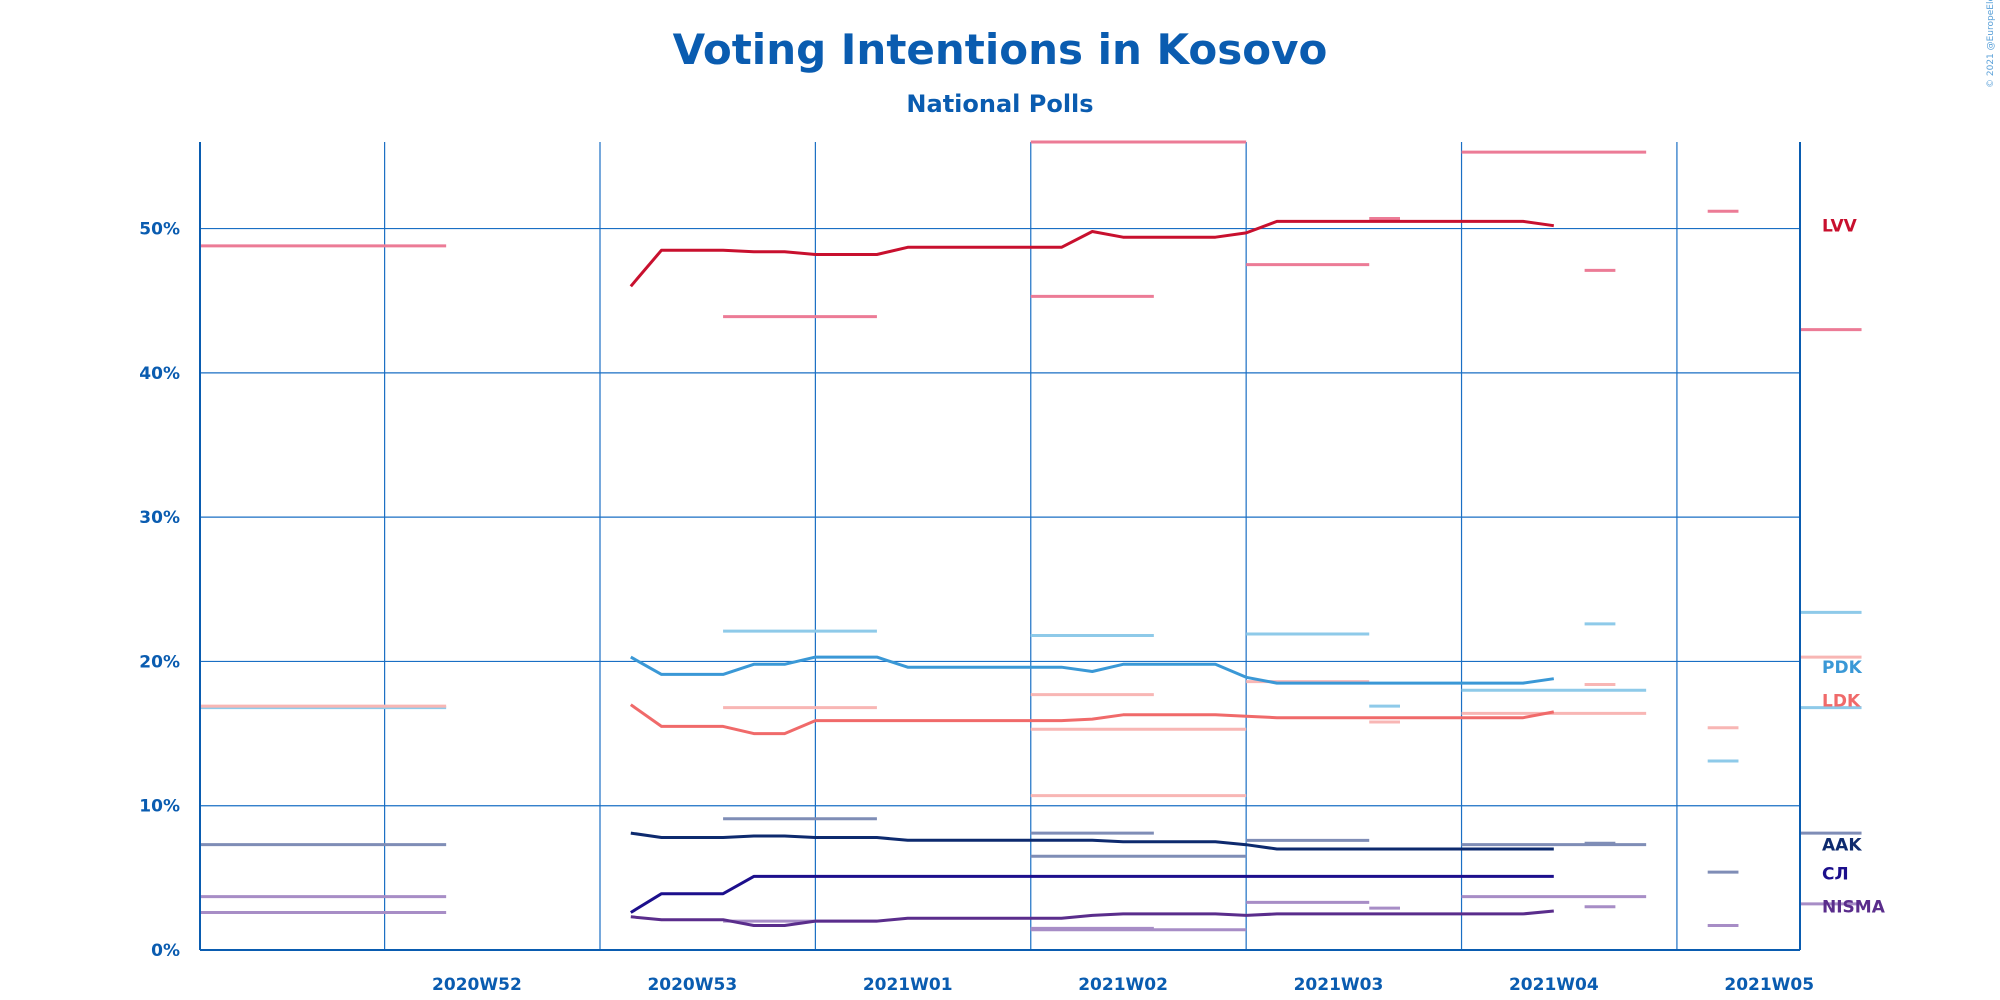  Describe the element at coordinates (477, 985) in the screenshot. I see `x-tick-label: 2020W52` at that location.